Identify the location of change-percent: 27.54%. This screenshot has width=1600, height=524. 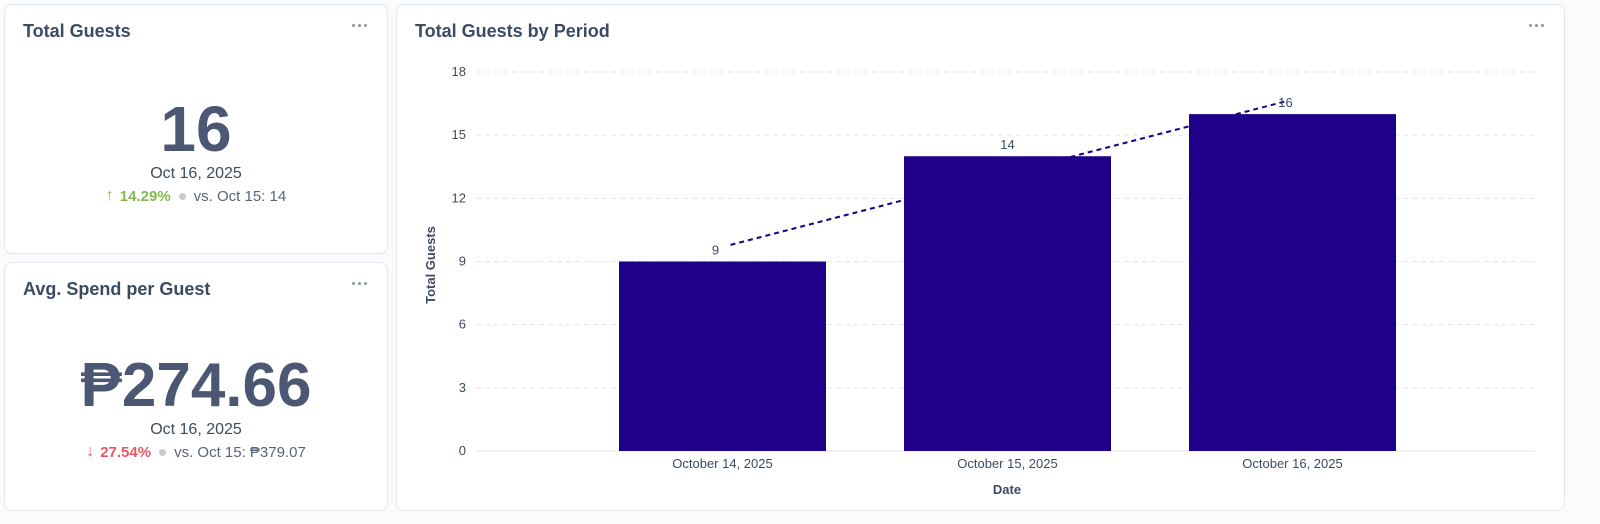
(126, 452).